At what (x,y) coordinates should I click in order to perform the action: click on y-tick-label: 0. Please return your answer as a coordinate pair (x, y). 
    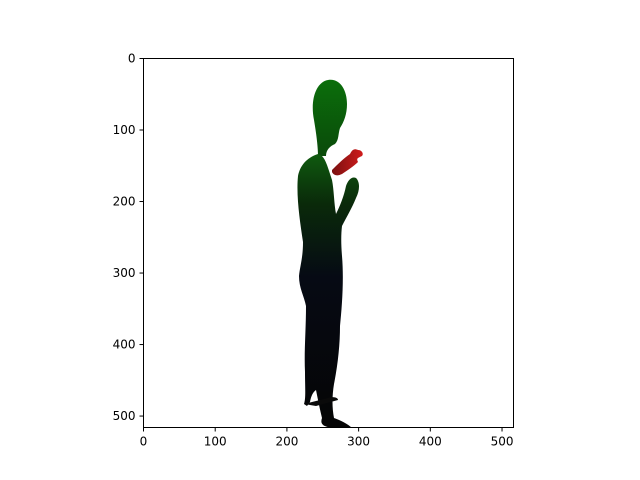
    Looking at the image, I should click on (132, 59).